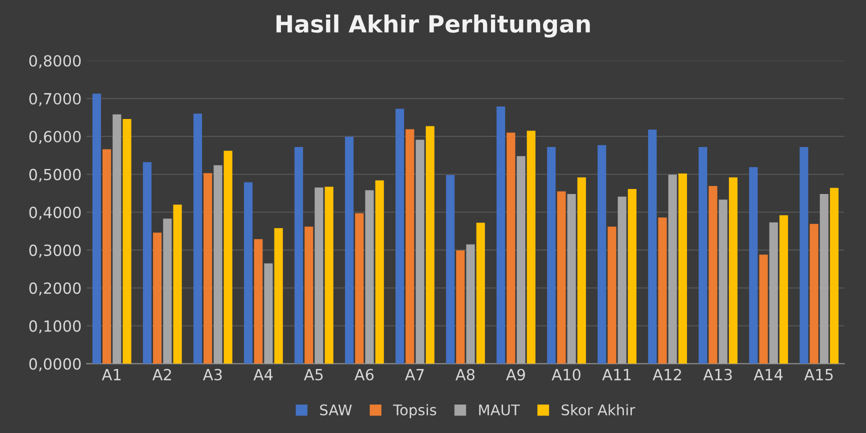  Describe the element at coordinates (414, 411) in the screenshot. I see `legend-label: Topsis` at that location.